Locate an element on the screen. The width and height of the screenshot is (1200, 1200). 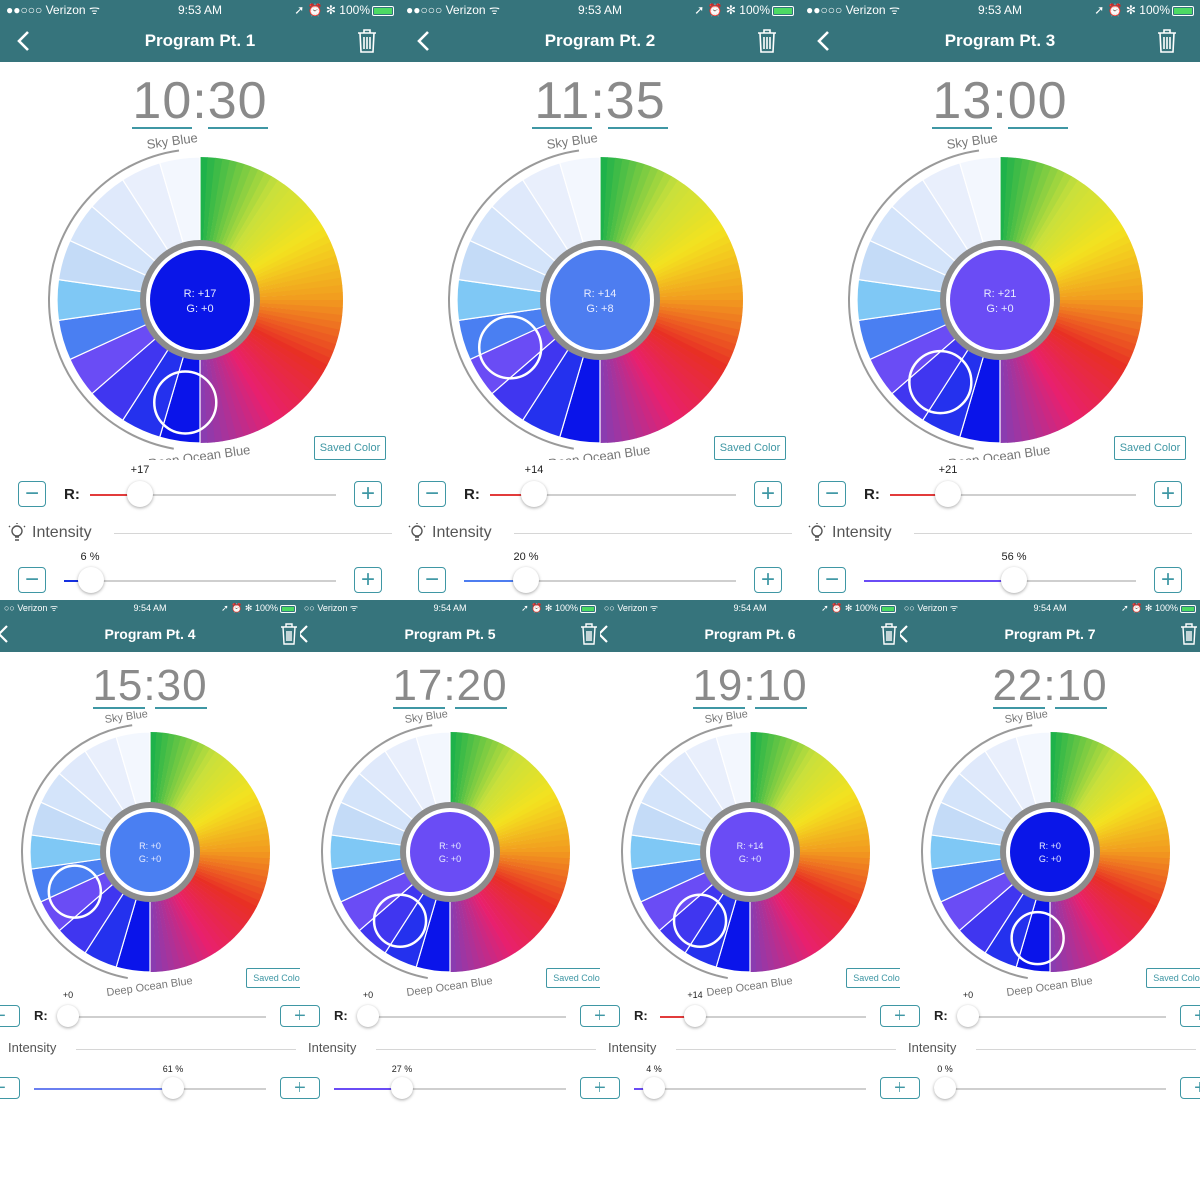
color-wheel: Sky Blue Deep Ocean Blue R: +21 G: +0 is located at coordinates (1000, 295).